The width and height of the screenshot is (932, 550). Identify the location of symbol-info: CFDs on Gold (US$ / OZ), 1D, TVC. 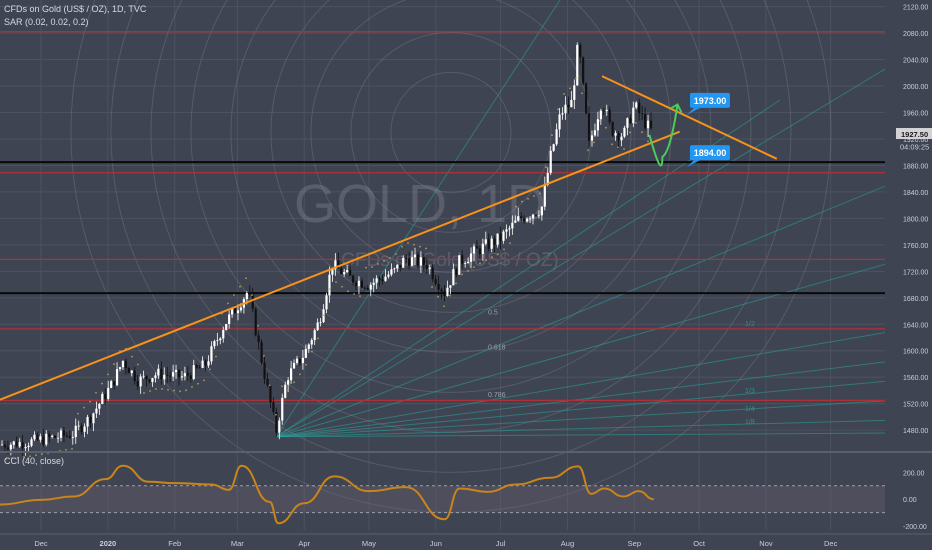
(75, 9).